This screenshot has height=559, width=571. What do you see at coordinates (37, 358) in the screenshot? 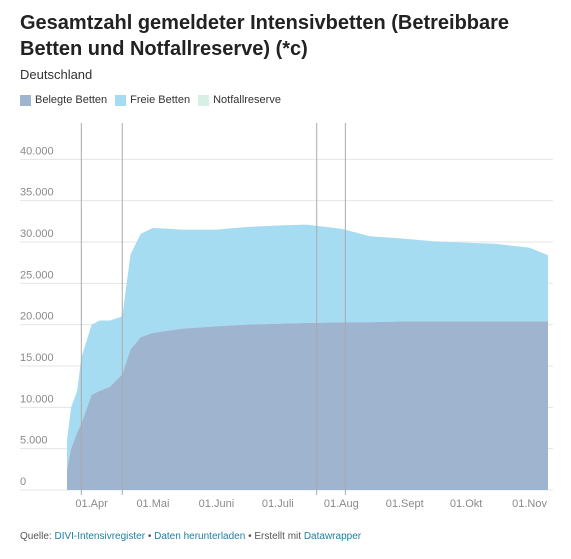
I see `y-tick-label: 15.000` at bounding box center [37, 358].